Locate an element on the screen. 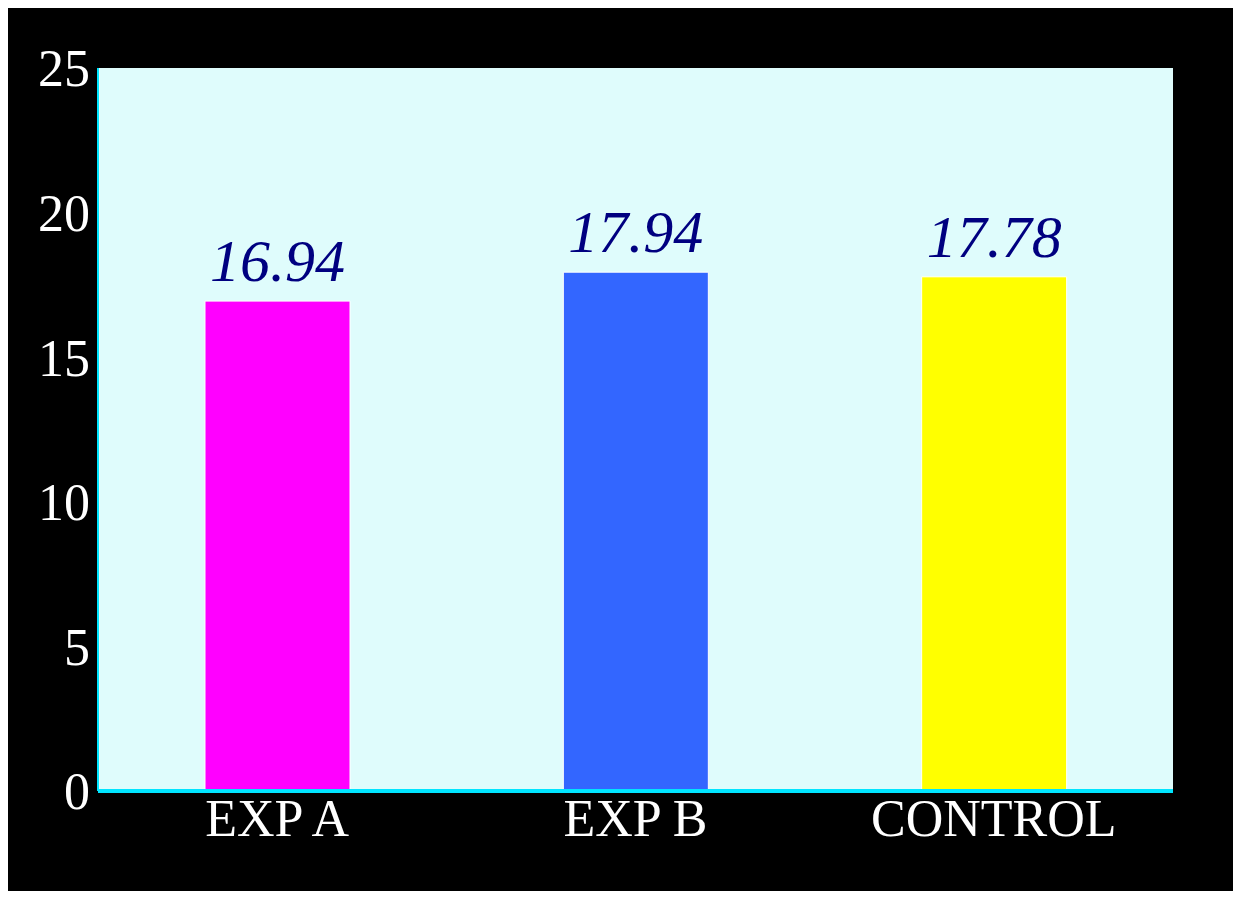 The image size is (1241, 899). x-tick-label: EXP B is located at coordinates (635, 818).